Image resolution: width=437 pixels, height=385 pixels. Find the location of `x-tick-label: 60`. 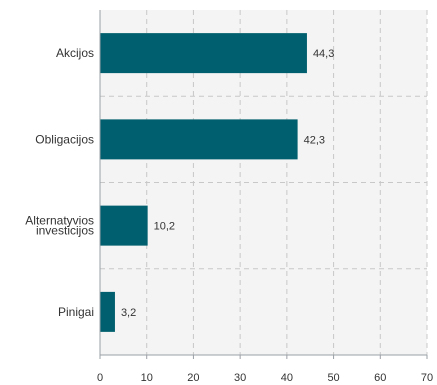

x-tick-label: 60 is located at coordinates (380, 378).